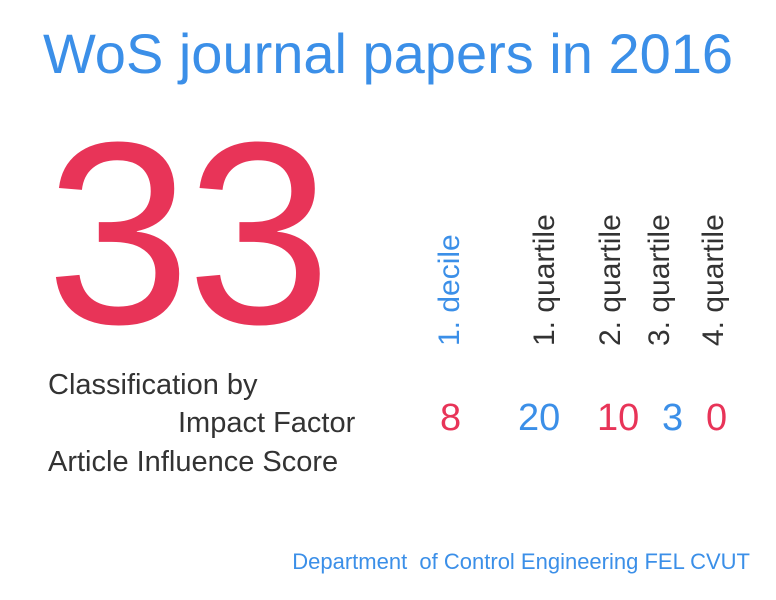 The width and height of the screenshot is (776, 600). Describe the element at coordinates (388, 53) in the screenshot. I see `page-title: WoS journal papers in 2016` at that location.